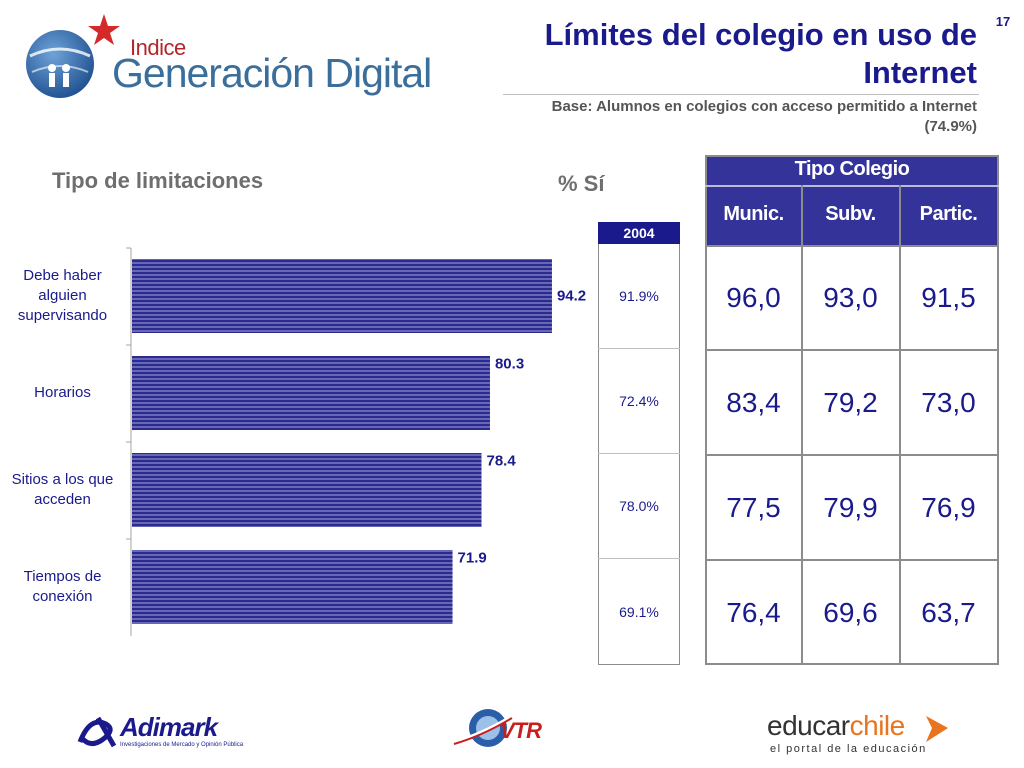  What do you see at coordinates (852, 169) in the screenshot?
I see `tipo-colegio-title: Tipo Colegio` at bounding box center [852, 169].